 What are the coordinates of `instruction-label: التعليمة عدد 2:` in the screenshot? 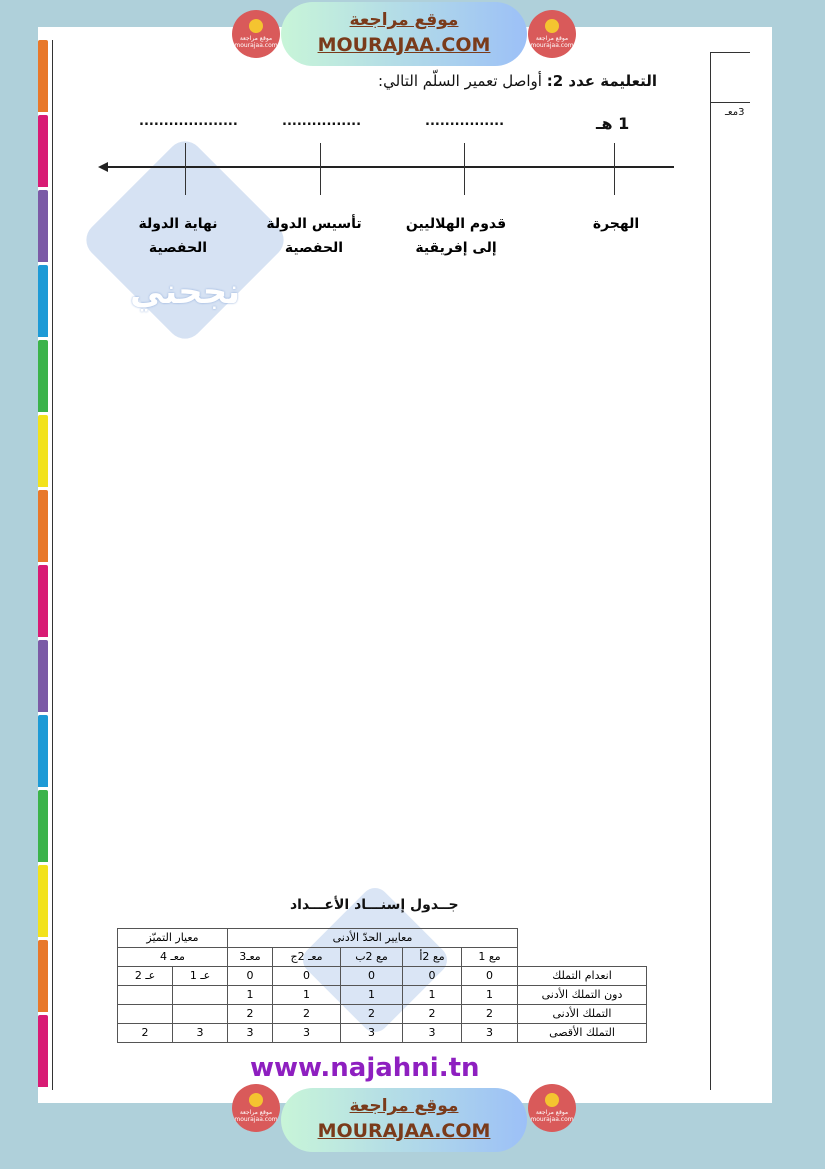 It's located at (601, 81).